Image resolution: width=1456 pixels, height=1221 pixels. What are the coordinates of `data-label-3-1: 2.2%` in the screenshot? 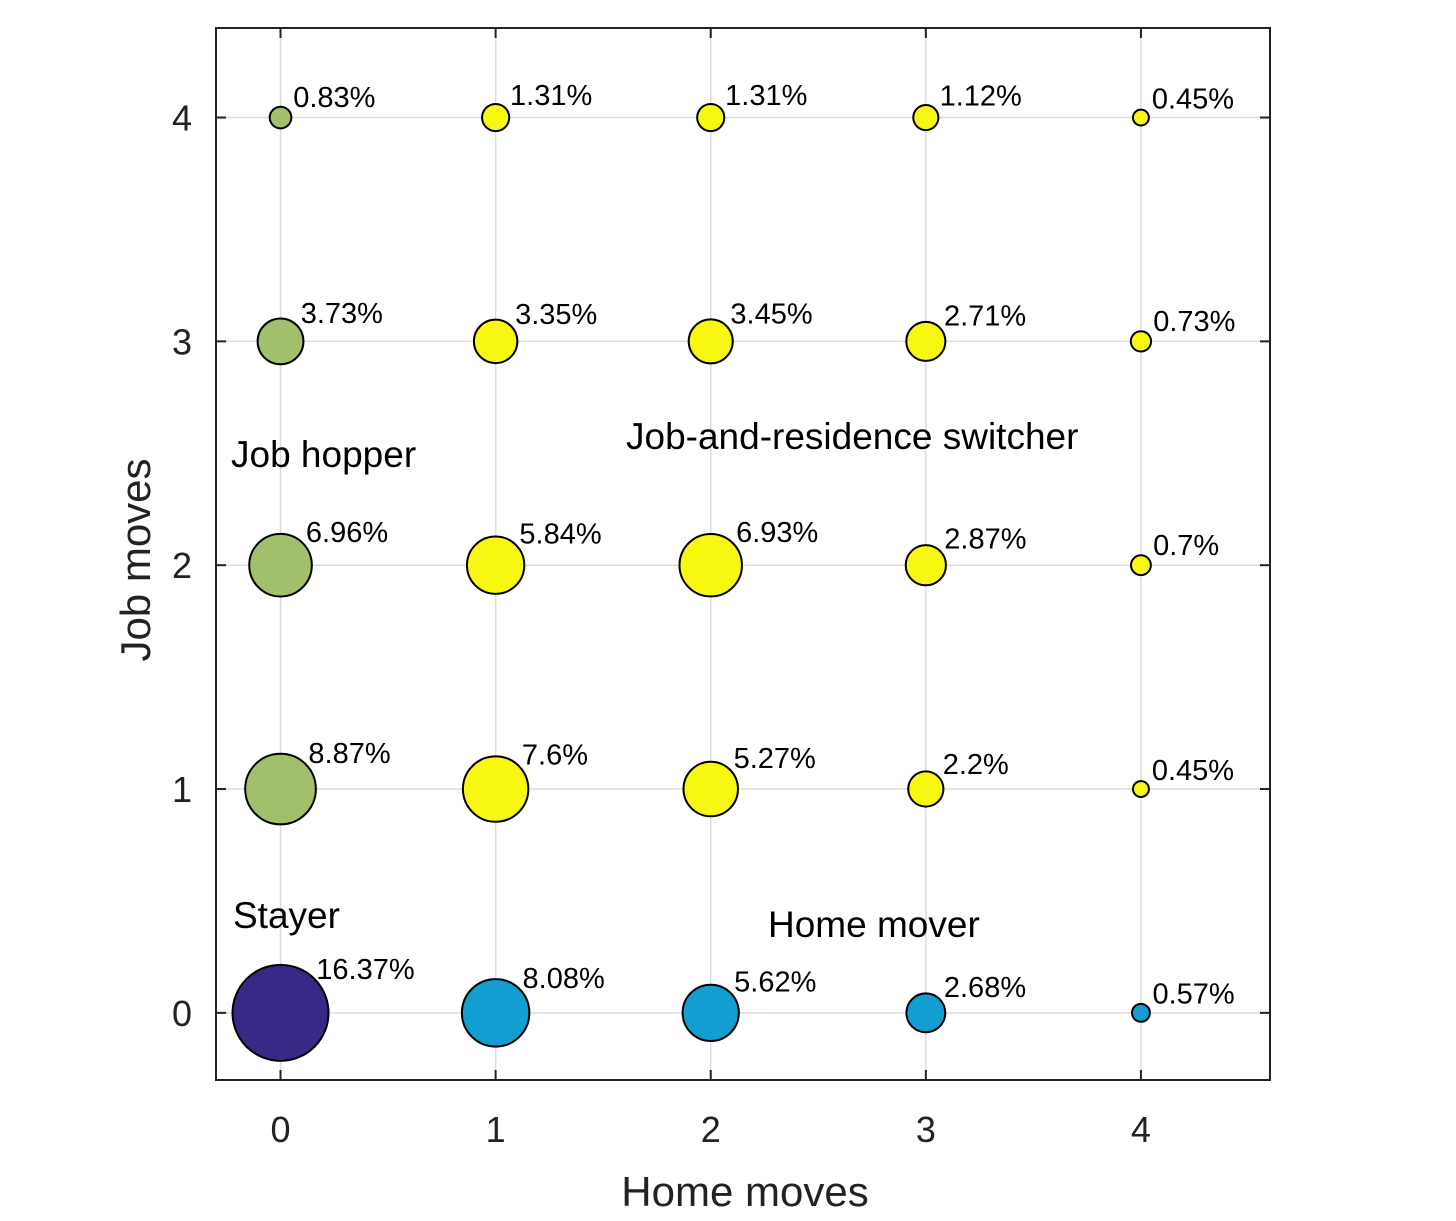 It's located at (976, 765).